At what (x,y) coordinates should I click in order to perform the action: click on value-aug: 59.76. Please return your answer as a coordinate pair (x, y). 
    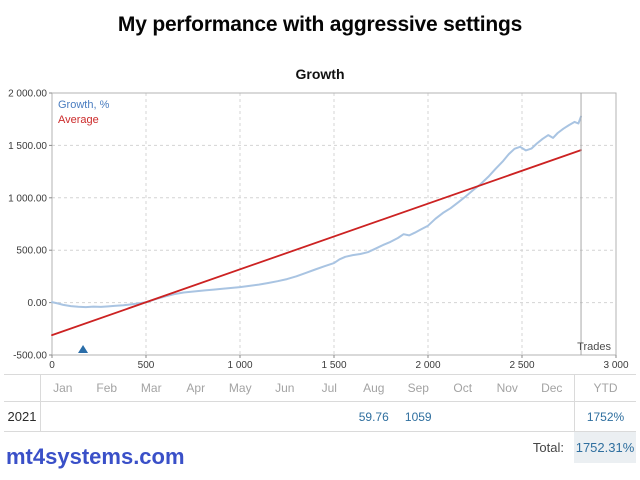
    Looking at the image, I should click on (373, 416).